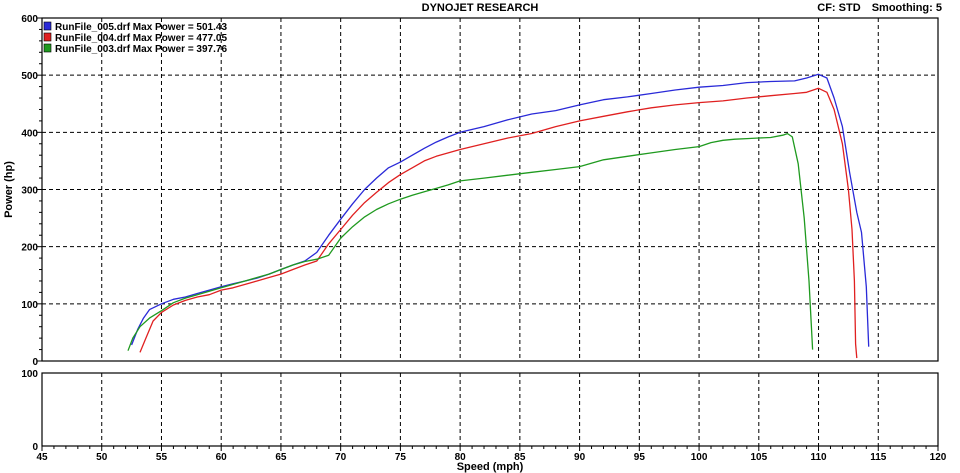 This screenshot has width=960, height=473. Describe the element at coordinates (222, 457) in the screenshot. I see `x-tick-label: 60` at that location.